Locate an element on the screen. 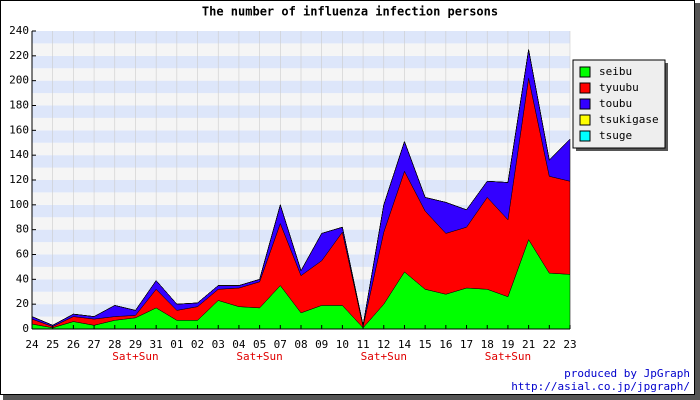 The width and height of the screenshot is (700, 400). x-tick-label: 18 is located at coordinates (487, 344).